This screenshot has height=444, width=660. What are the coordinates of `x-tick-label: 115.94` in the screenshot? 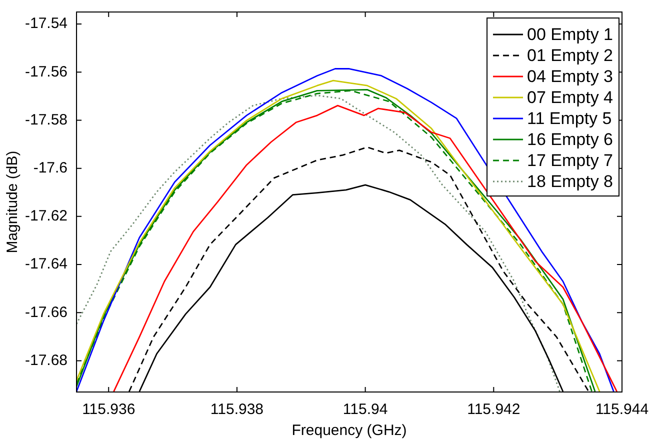 It's located at (365, 409).